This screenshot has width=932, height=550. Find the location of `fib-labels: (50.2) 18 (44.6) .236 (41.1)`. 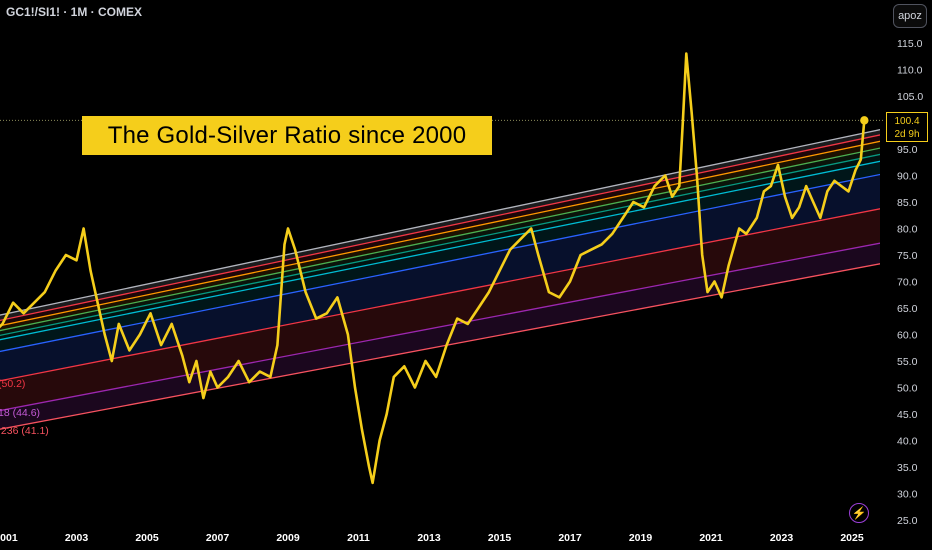

fib-labels: (50.2) 18 (44.6) .236 (41.1) is located at coordinates (24, 407).